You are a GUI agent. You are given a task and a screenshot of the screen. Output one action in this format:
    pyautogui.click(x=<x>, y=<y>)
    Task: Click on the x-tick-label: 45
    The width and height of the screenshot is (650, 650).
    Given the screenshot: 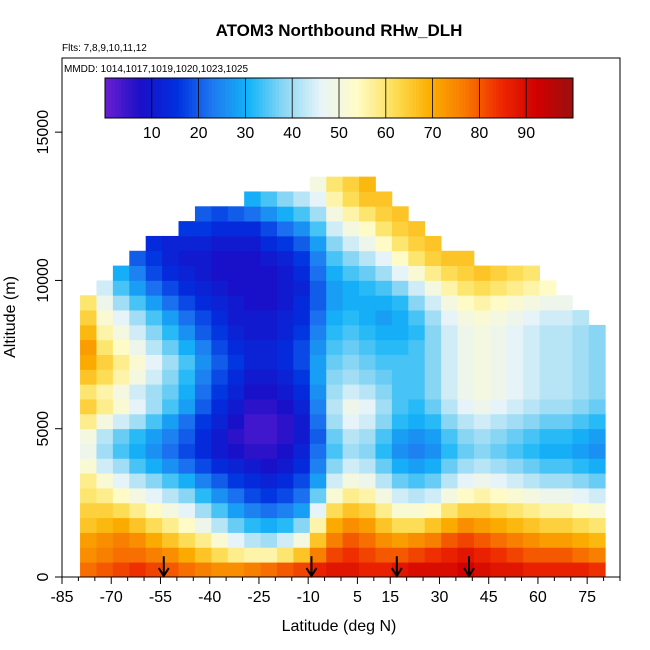 What is the action you would take?
    pyautogui.click(x=489, y=597)
    